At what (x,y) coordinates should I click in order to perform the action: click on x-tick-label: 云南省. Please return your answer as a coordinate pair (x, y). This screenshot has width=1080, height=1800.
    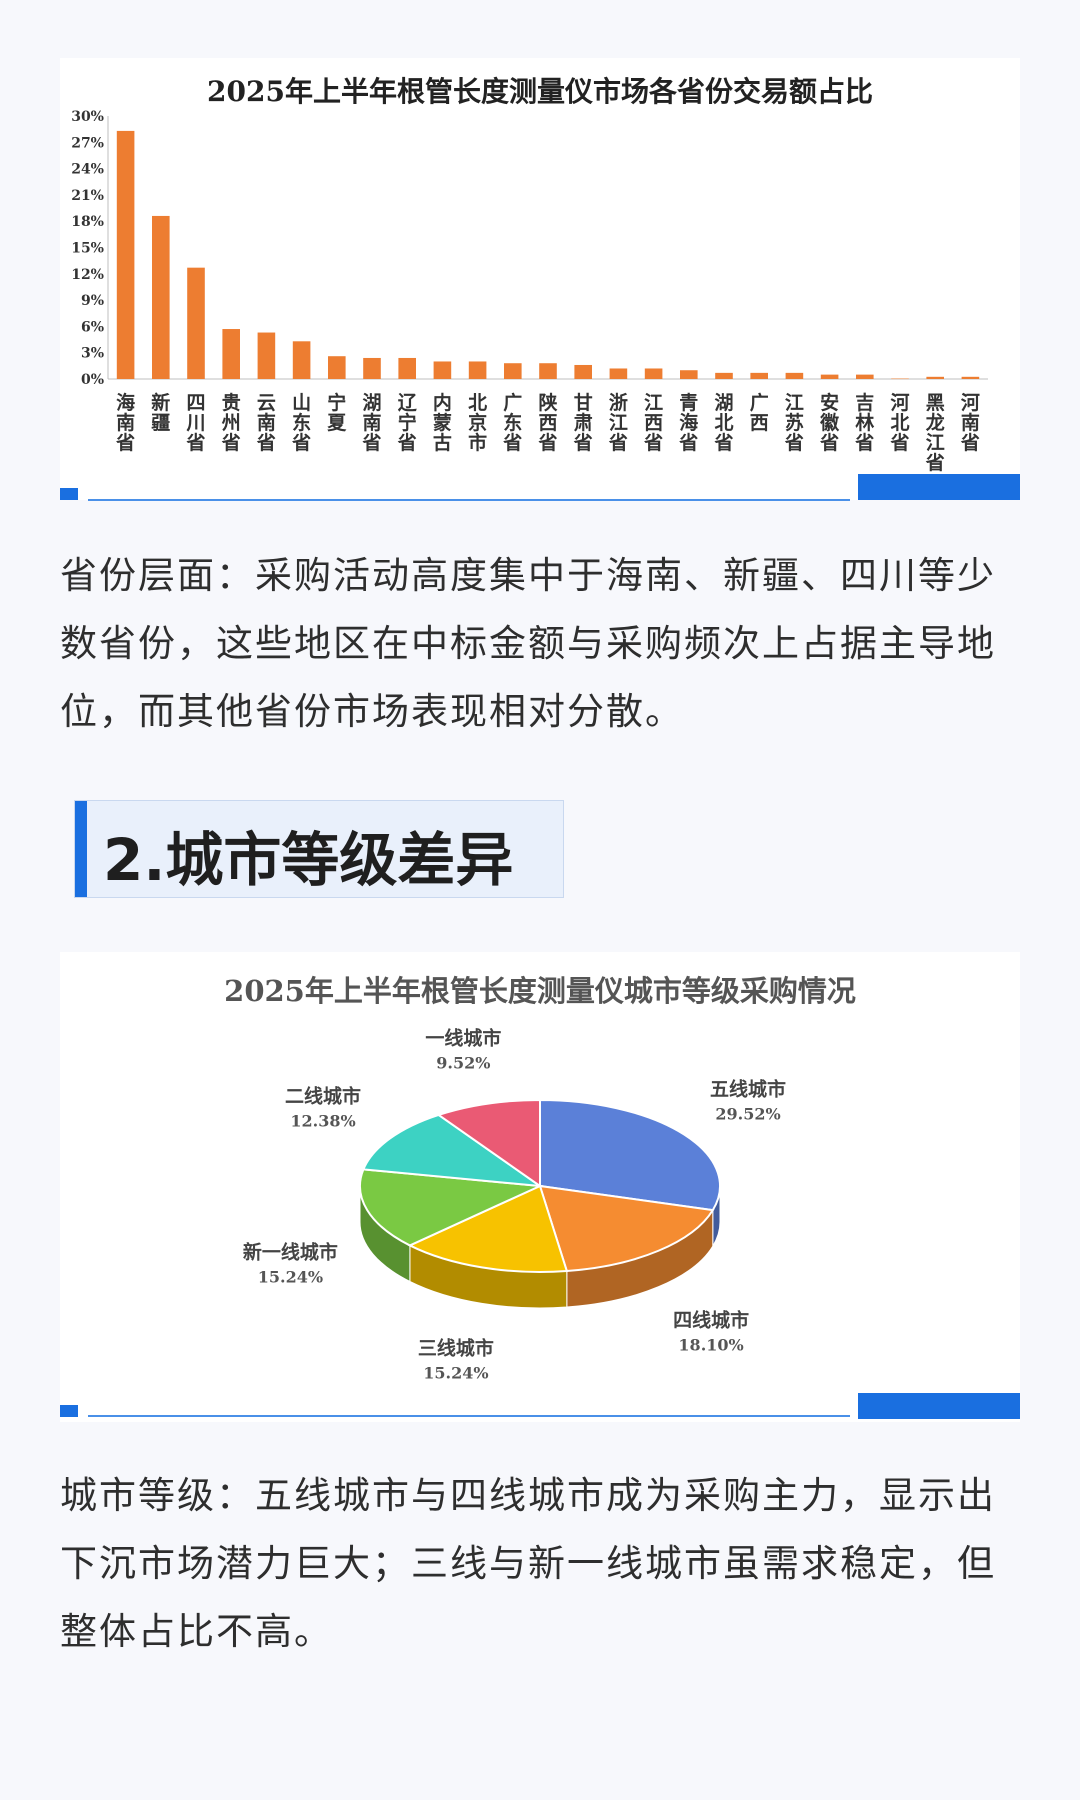
    Looking at the image, I should click on (266, 423).